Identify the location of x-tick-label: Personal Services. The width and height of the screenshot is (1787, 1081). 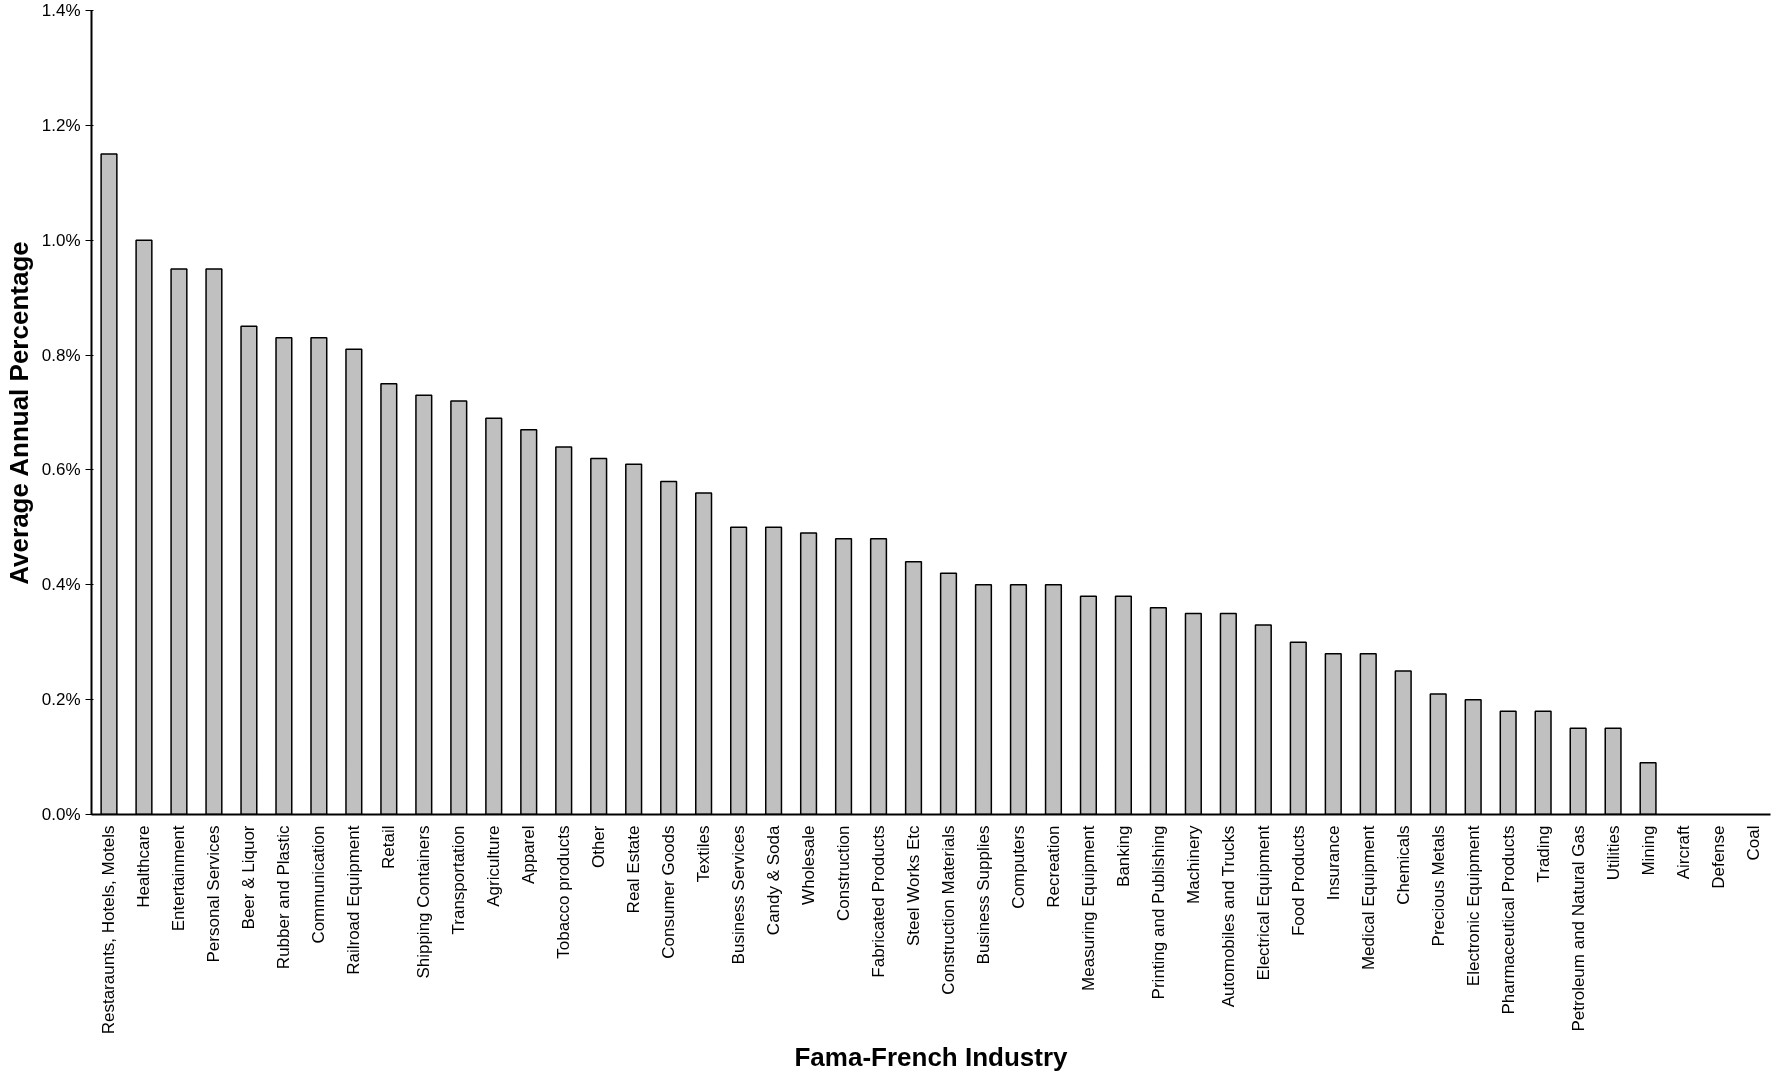
(214, 894).